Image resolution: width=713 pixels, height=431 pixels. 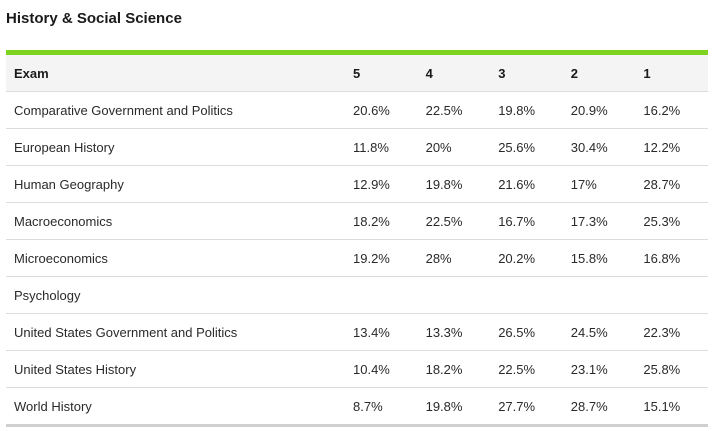 I want to click on table-row: Microeconomics 19.2% 28% 20.2% 15.8% 16.8%, so click(x=357, y=258).